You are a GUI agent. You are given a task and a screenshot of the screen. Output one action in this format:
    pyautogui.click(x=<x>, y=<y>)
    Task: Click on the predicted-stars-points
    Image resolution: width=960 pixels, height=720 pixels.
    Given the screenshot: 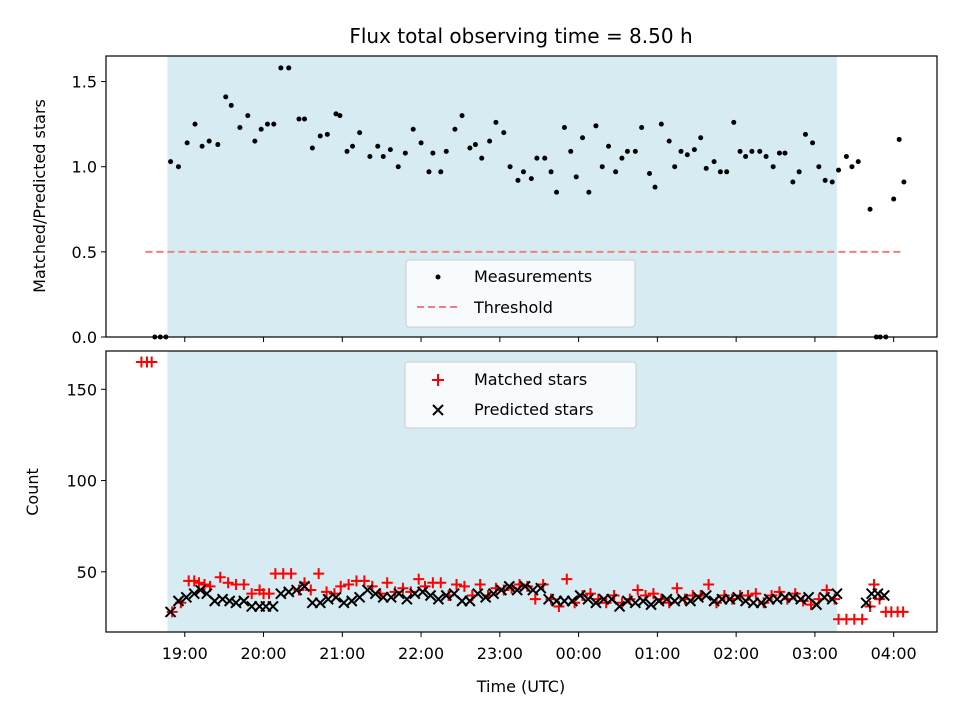 What is the action you would take?
    pyautogui.click(x=527, y=599)
    